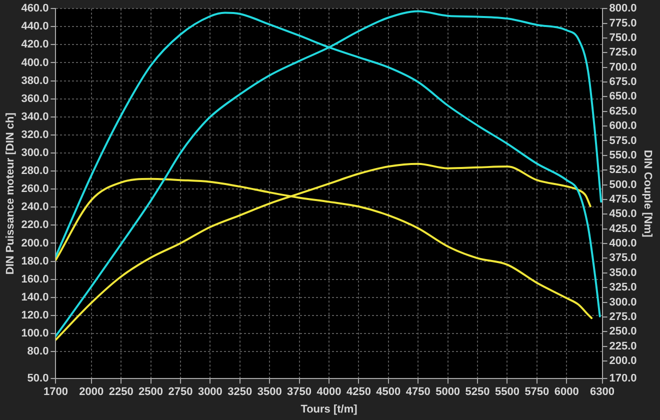 Image resolution: width=660 pixels, height=420 pixels. What do you see at coordinates (623, 184) in the screenshot?
I see `y2-tick-label: 500.0` at bounding box center [623, 184].